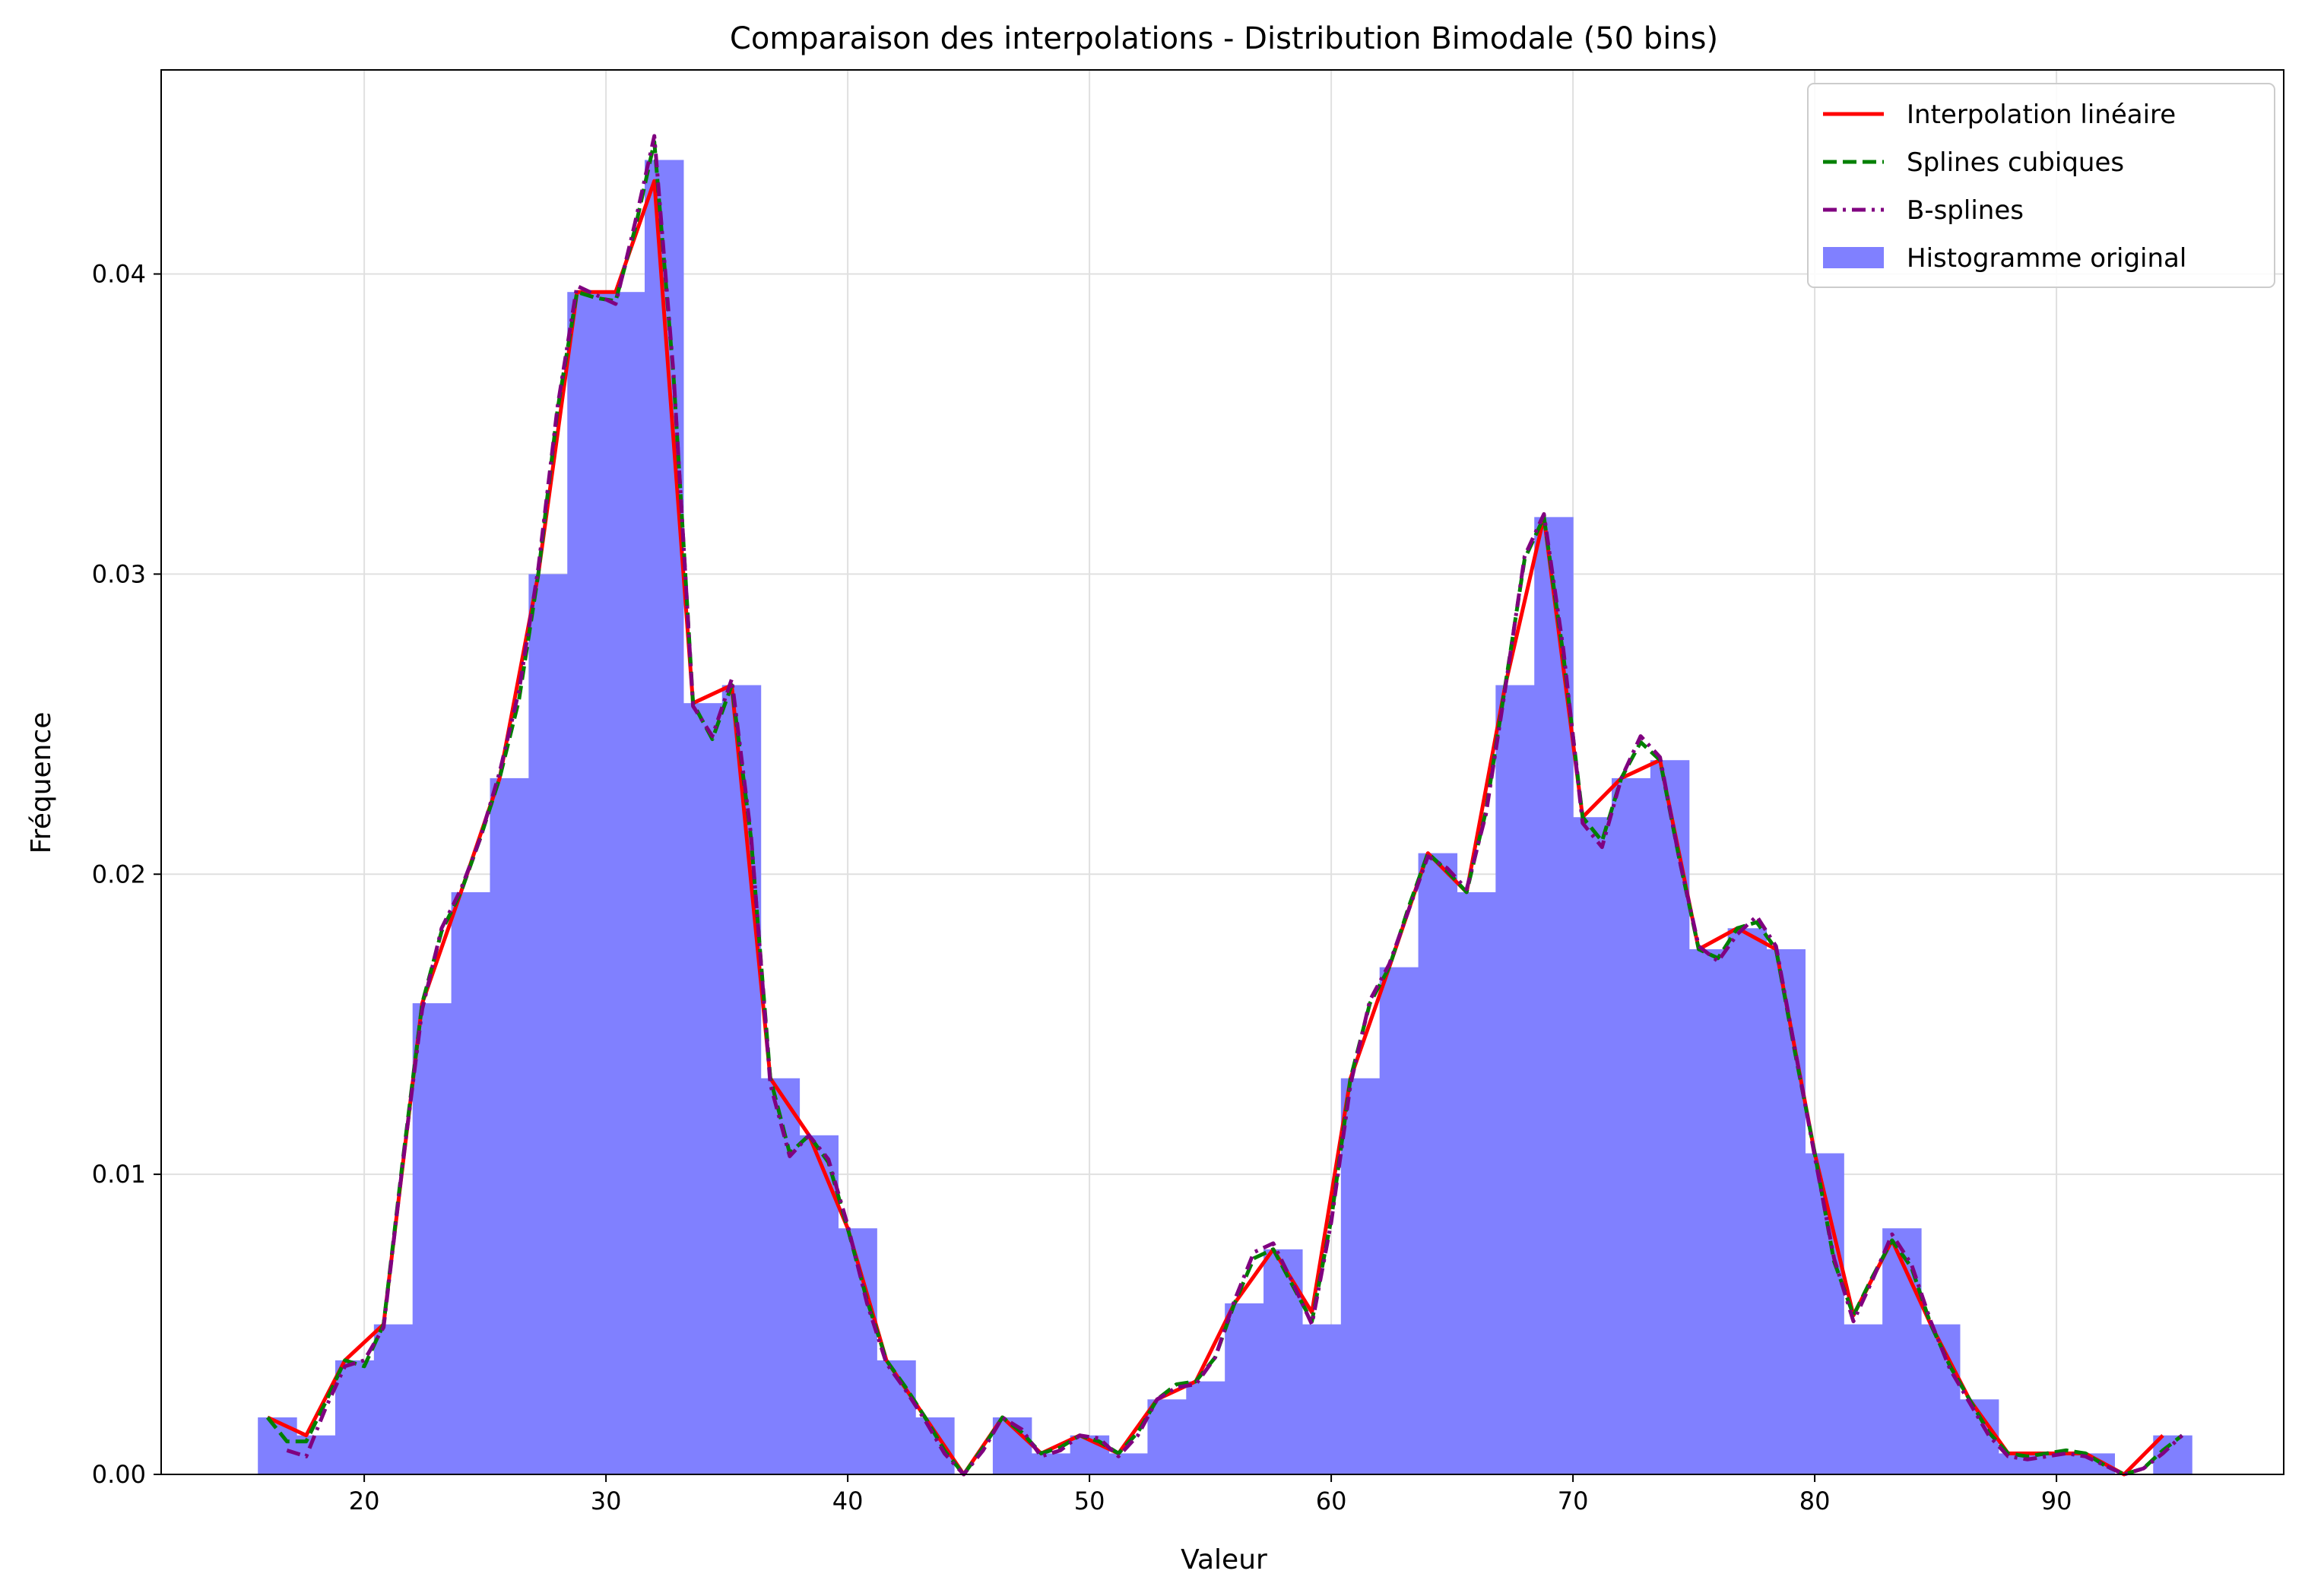  What do you see at coordinates (2046, 258) in the screenshot?
I see `legend-label: Histogramme original` at bounding box center [2046, 258].